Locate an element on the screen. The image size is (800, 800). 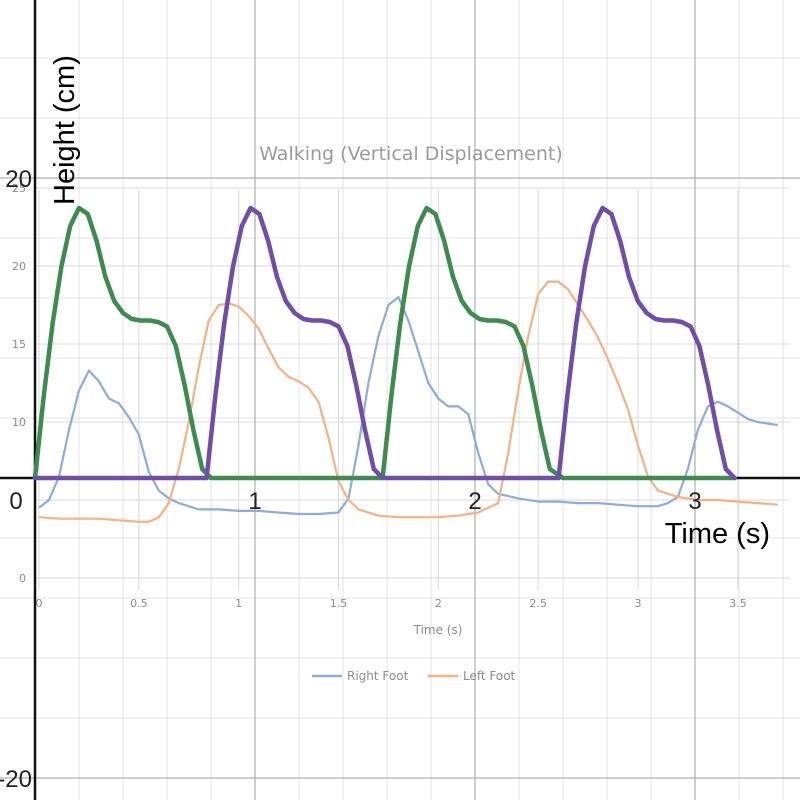
inner-chart-x-label: Time (s) is located at coordinates (438, 630).